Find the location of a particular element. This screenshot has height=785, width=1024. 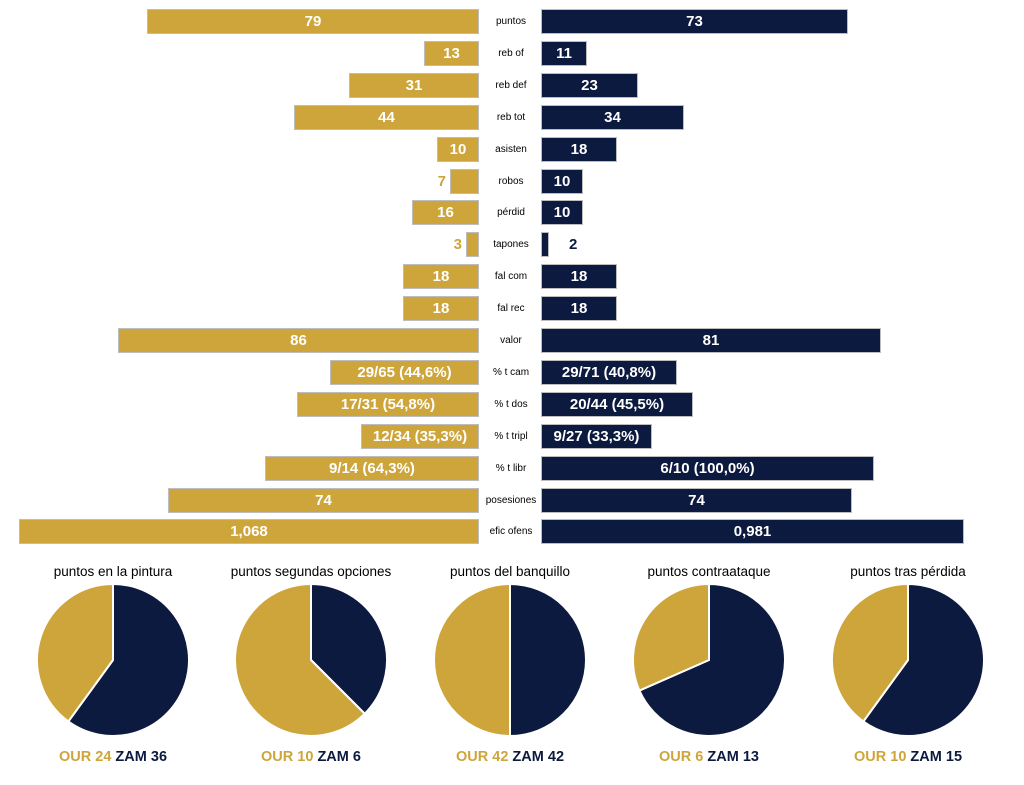

pie-title: puntos tras pérdida is located at coordinates (908, 571).